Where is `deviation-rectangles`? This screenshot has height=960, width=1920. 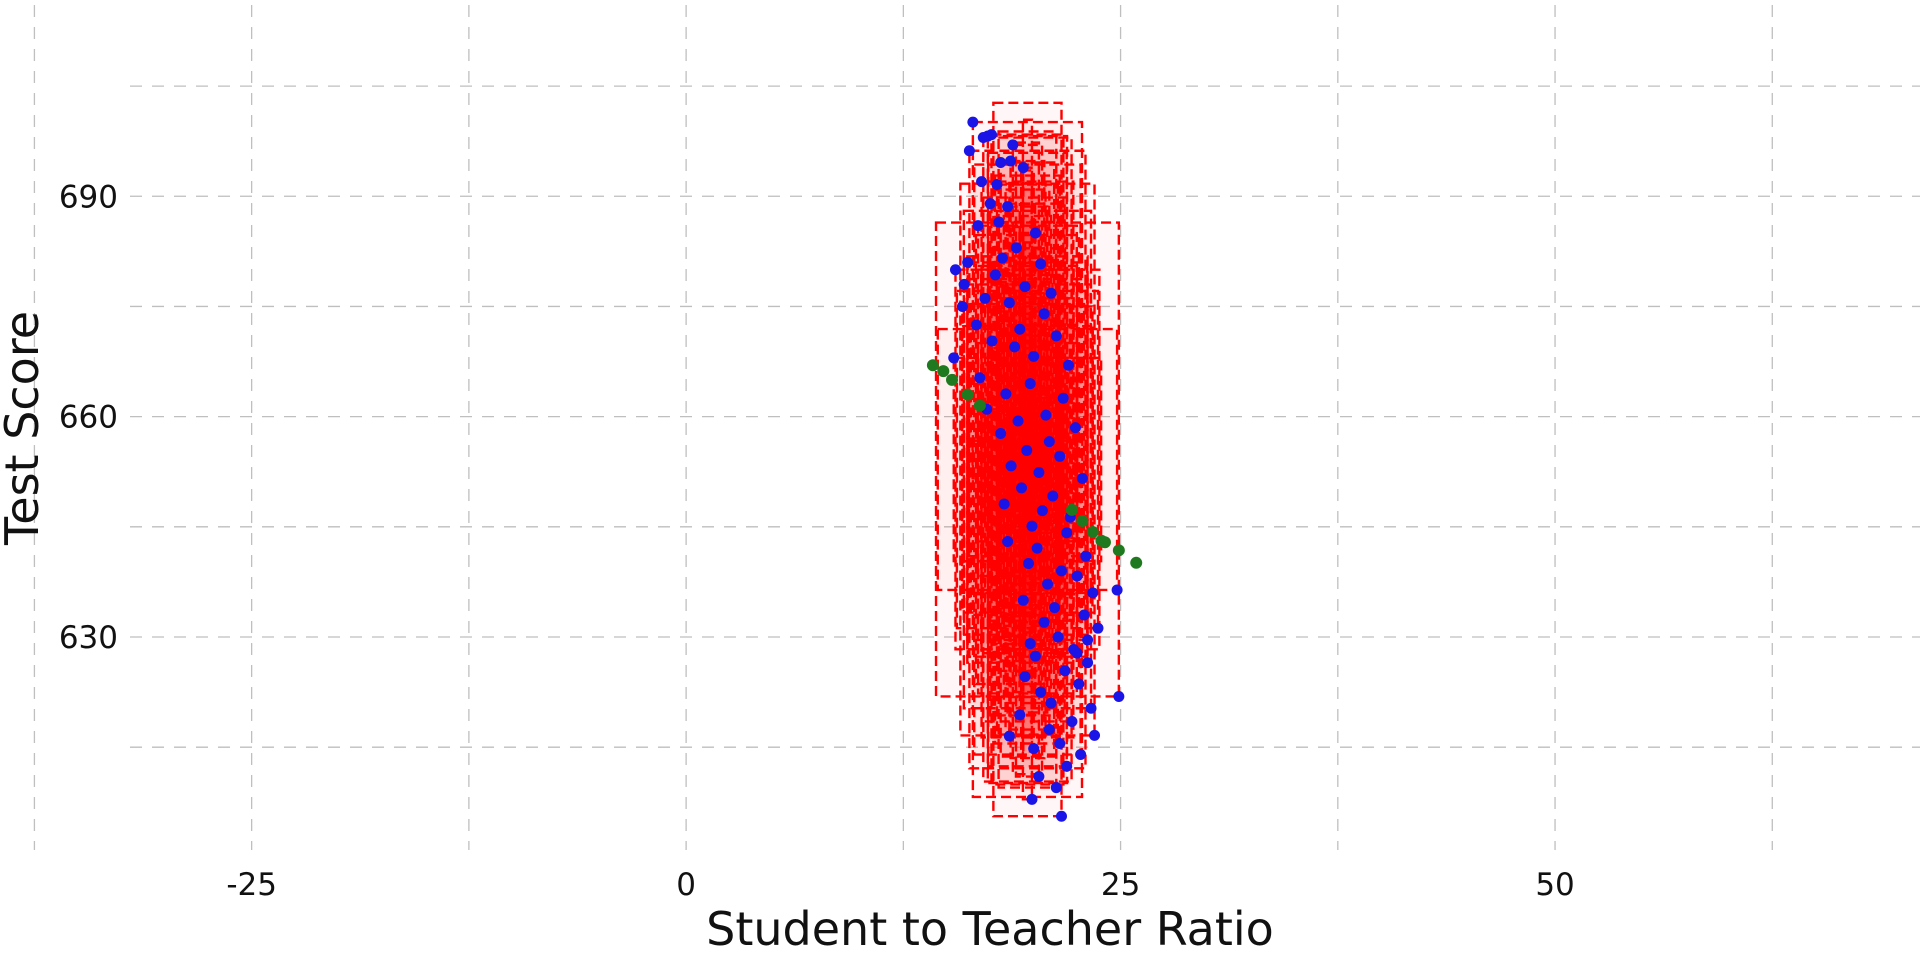
deviation-rectangles is located at coordinates (1027, 459).